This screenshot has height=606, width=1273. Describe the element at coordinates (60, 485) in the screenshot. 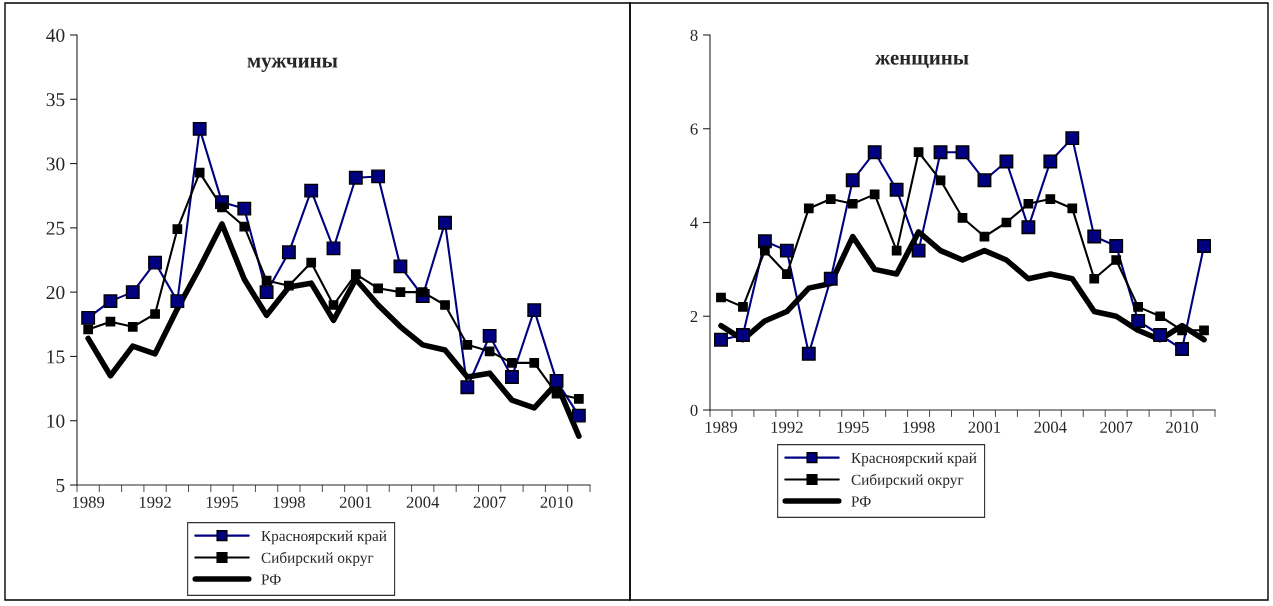

I see `y-tick-label: 5` at that location.